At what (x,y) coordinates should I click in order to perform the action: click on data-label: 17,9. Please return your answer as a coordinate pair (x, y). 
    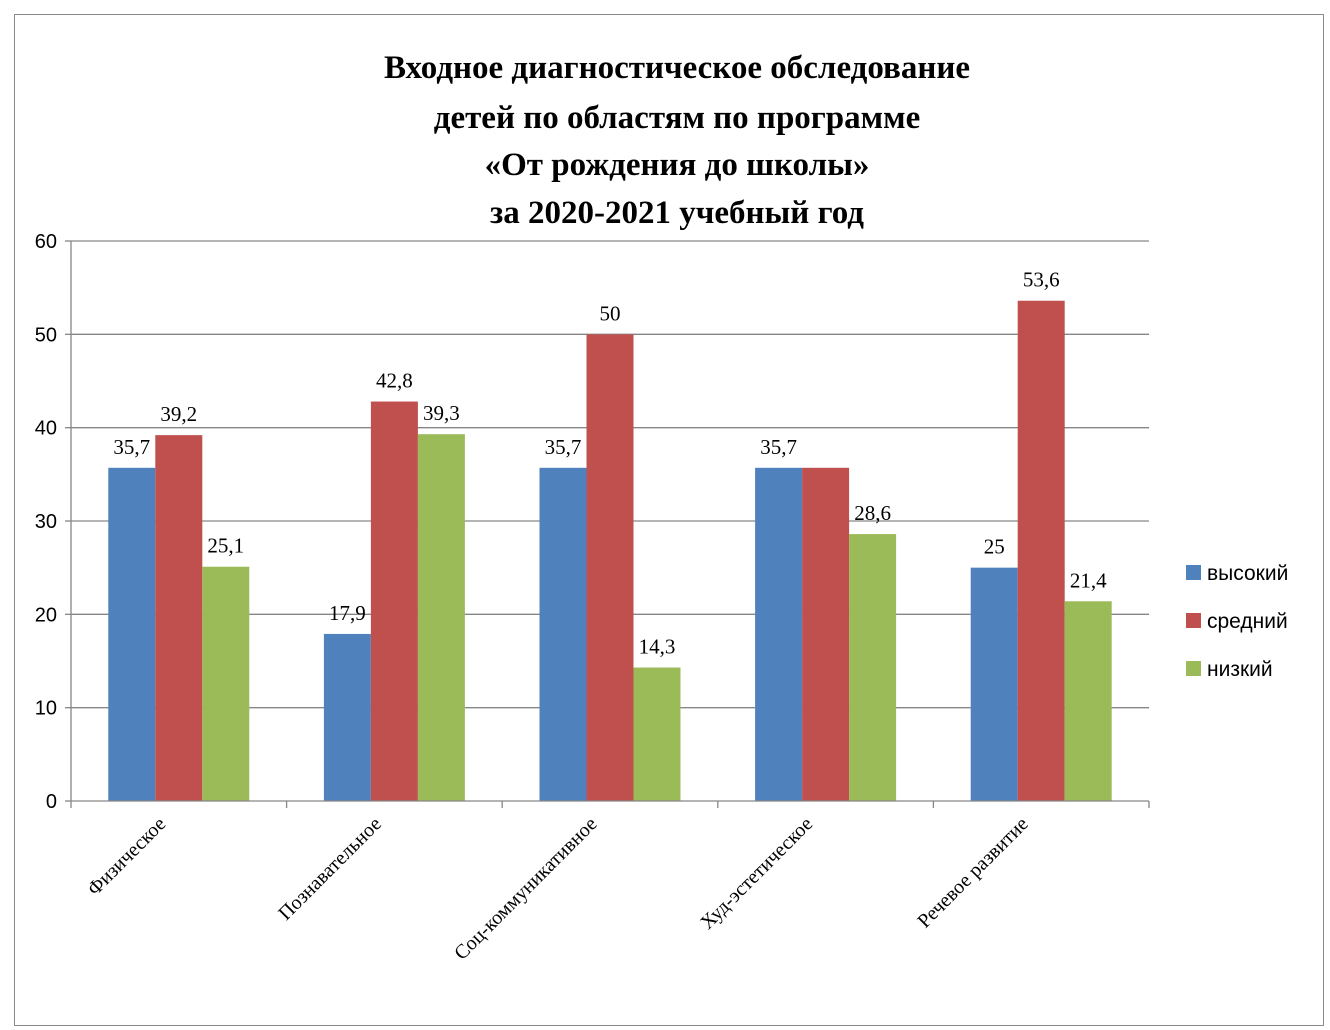
    Looking at the image, I should click on (347, 613).